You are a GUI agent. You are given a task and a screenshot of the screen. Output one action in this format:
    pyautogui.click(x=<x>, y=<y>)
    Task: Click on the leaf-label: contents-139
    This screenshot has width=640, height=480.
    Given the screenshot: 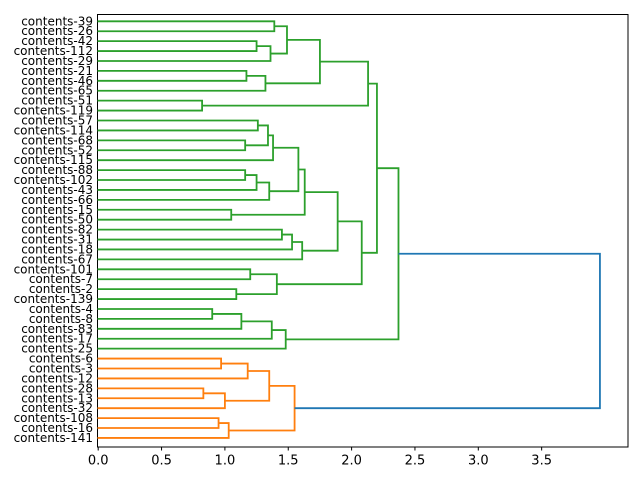 What is the action you would take?
    pyautogui.click(x=53, y=299)
    